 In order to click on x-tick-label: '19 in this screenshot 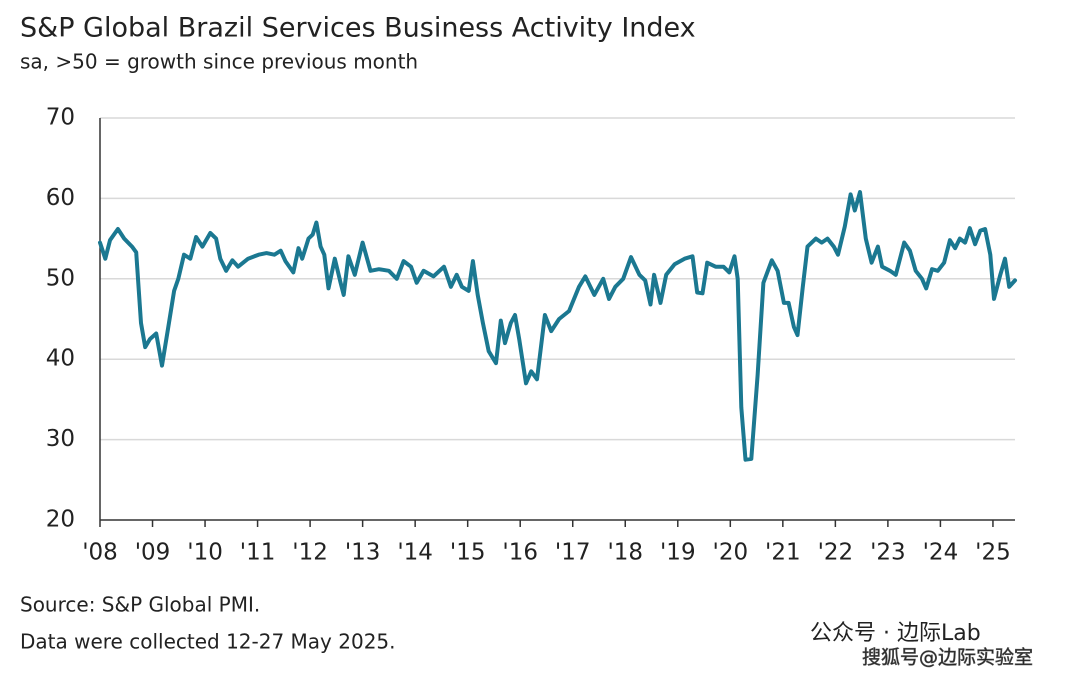, I will do `click(678, 553)`.